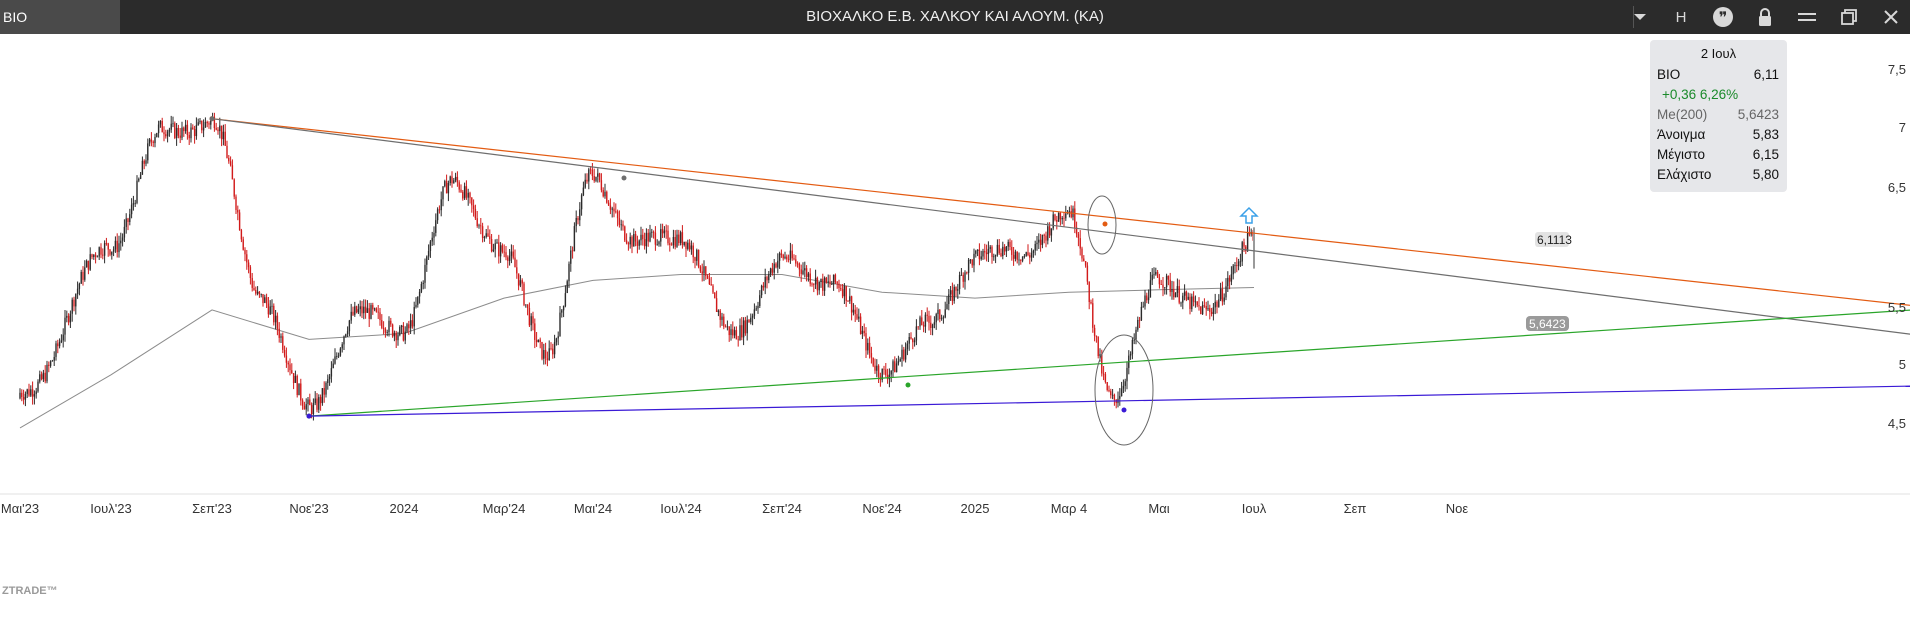 Image resolution: width=1910 pixels, height=634 pixels. Describe the element at coordinates (1723, 17) in the screenshot. I see `quote-icon: ❞` at that location.